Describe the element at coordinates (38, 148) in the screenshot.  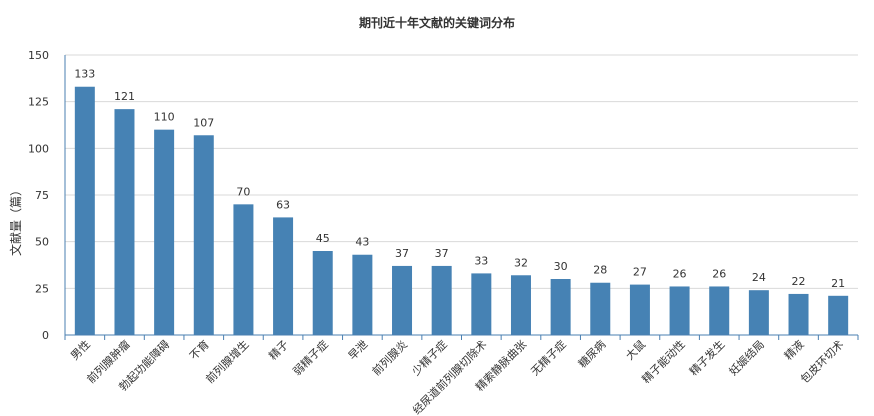
I see `y-tick-label: 100` at that location.